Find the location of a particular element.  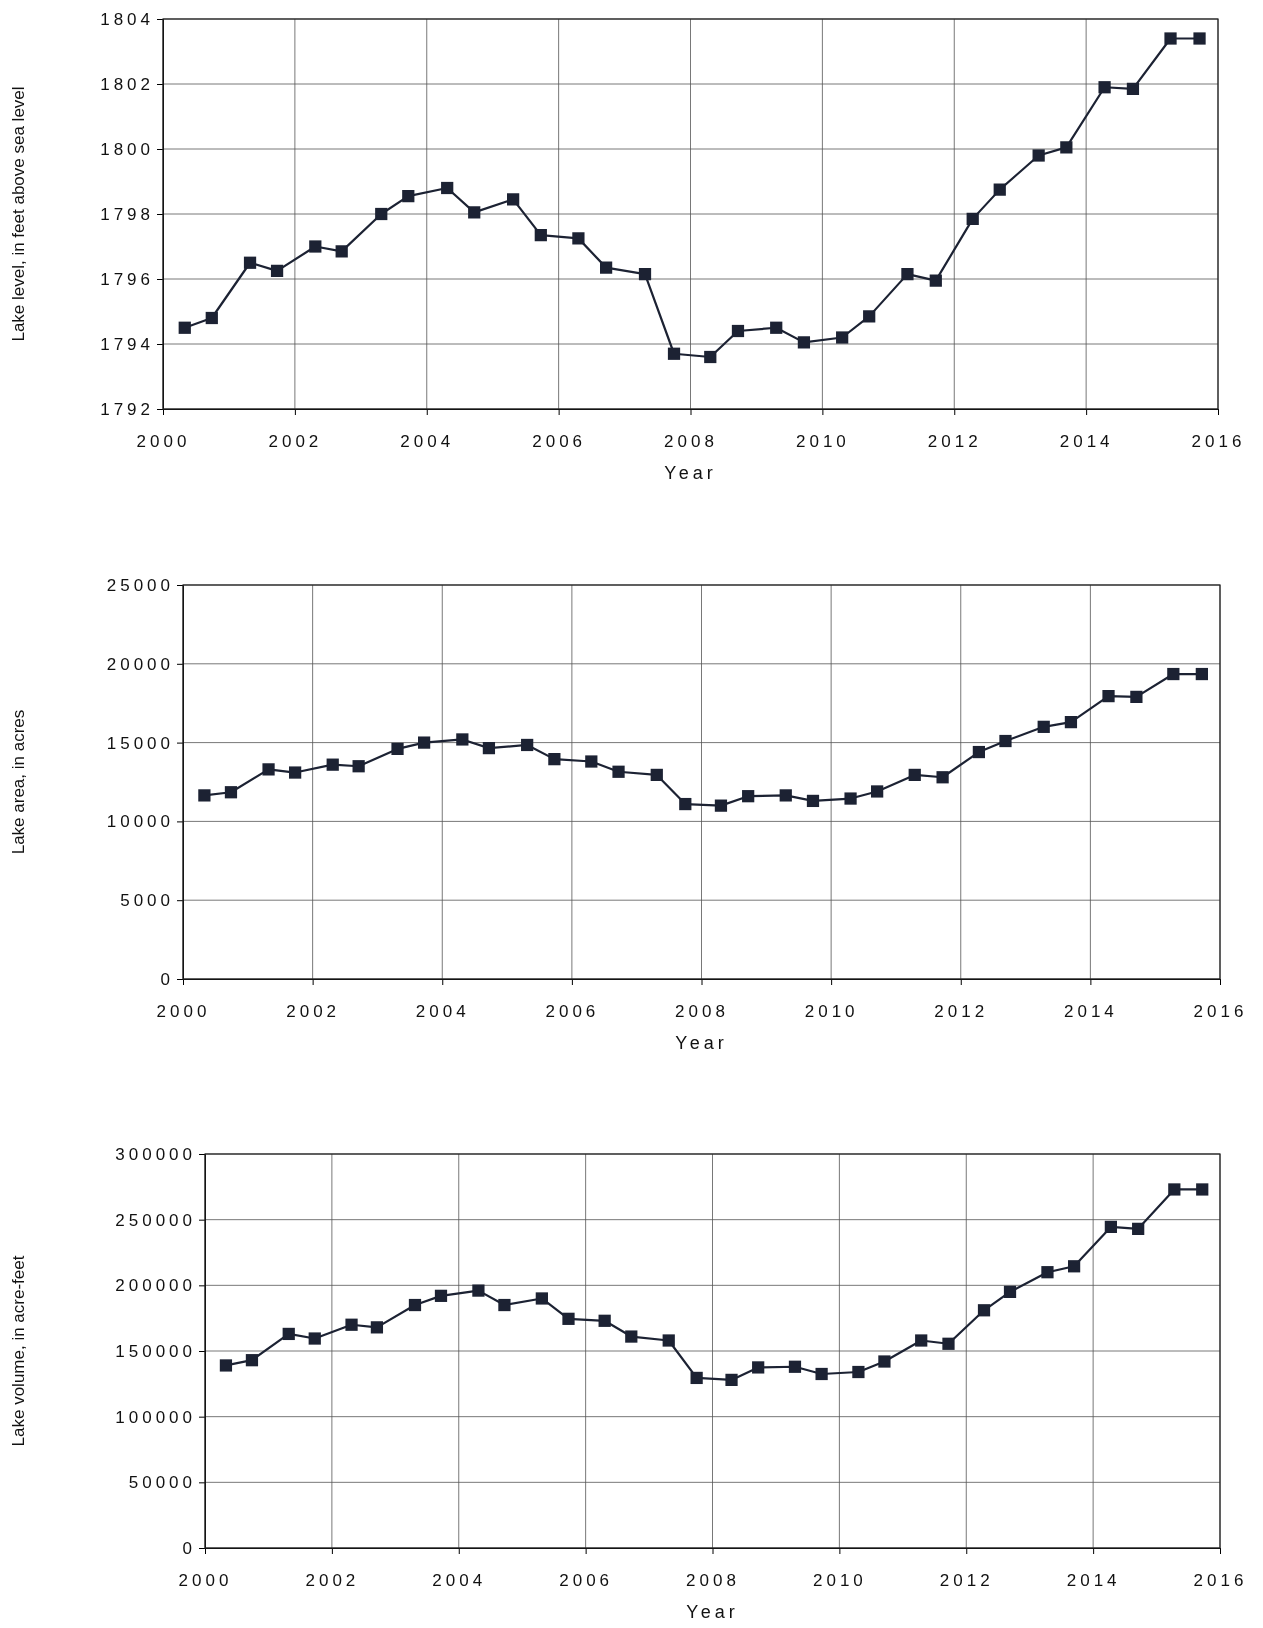

y-tick-label: 1804 is located at coordinates (127, 19).